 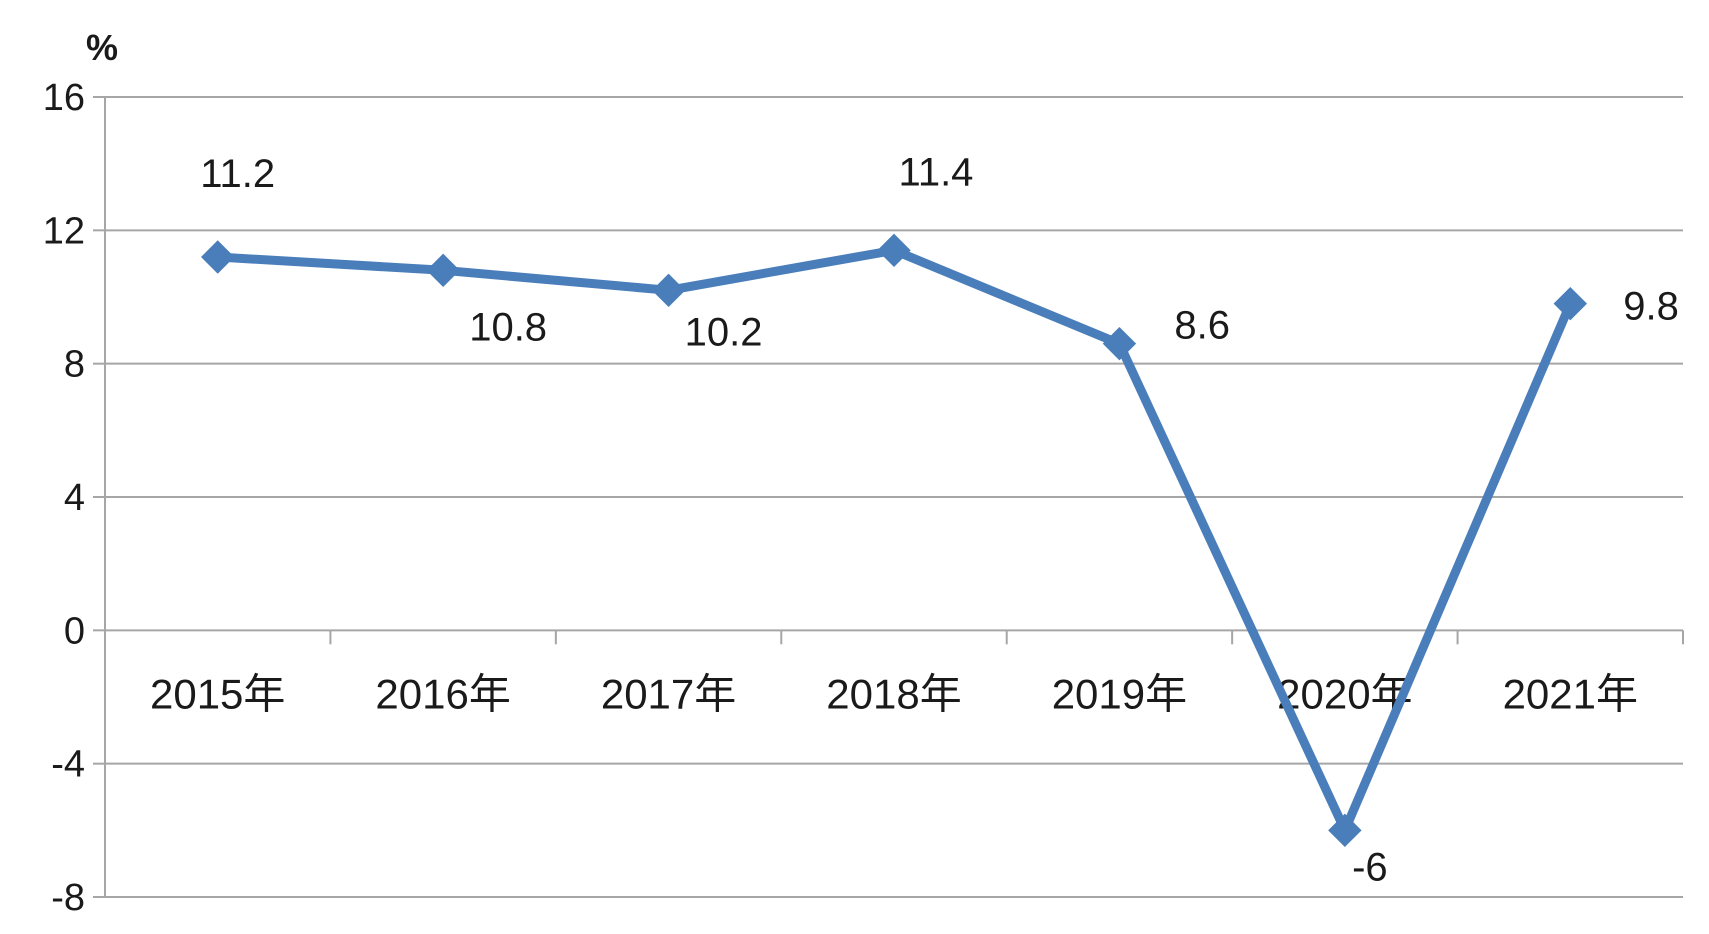 I want to click on data-label: 8.6, so click(x=1202, y=326).